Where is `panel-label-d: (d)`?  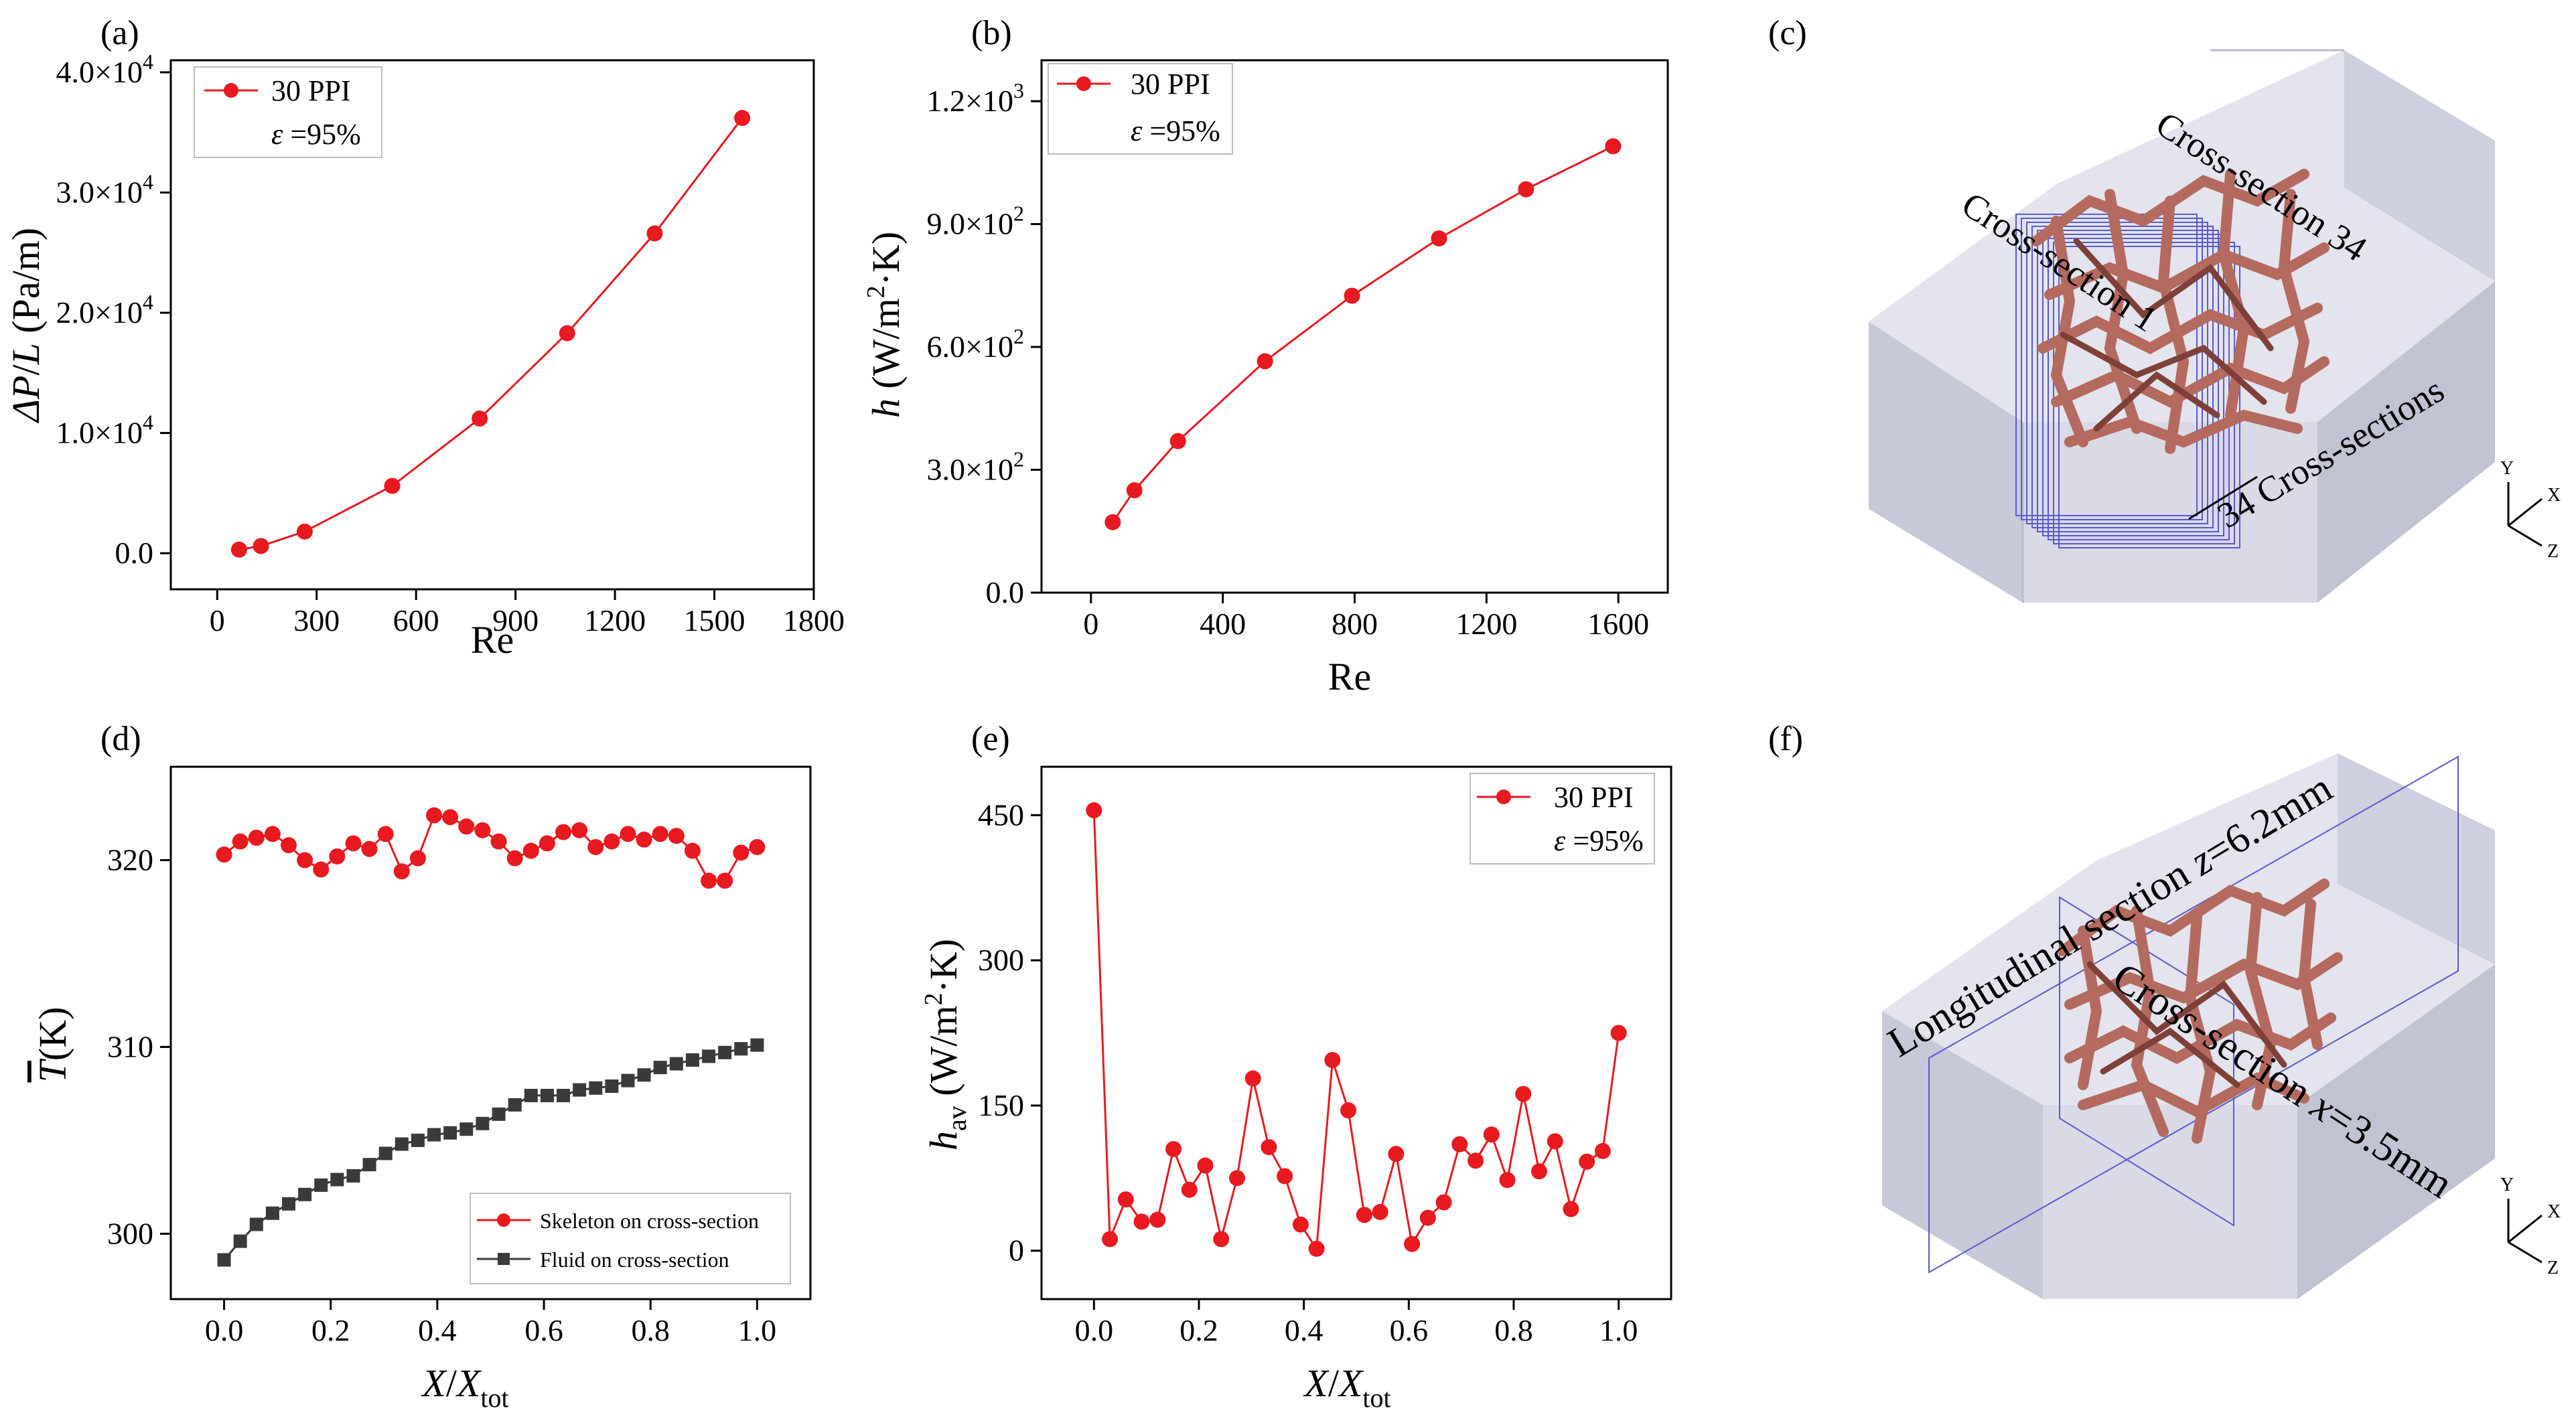
panel-label-d: (d) is located at coordinates (120, 739).